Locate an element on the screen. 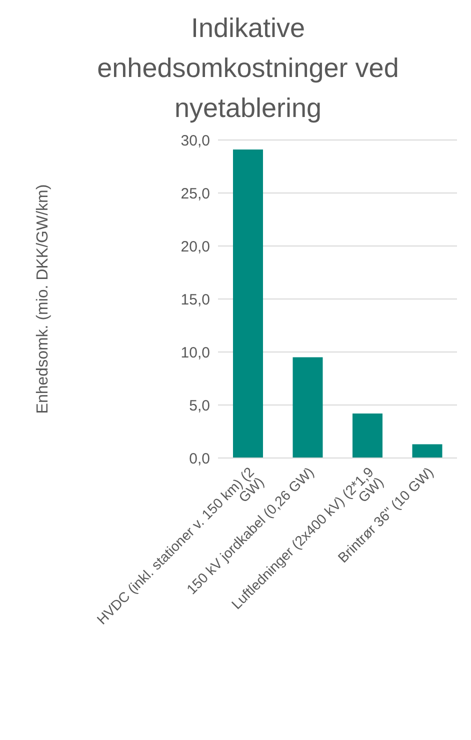  y-axis-title: Enhedsomk. (mio. DKK/GW/km) is located at coordinates (43, 299).